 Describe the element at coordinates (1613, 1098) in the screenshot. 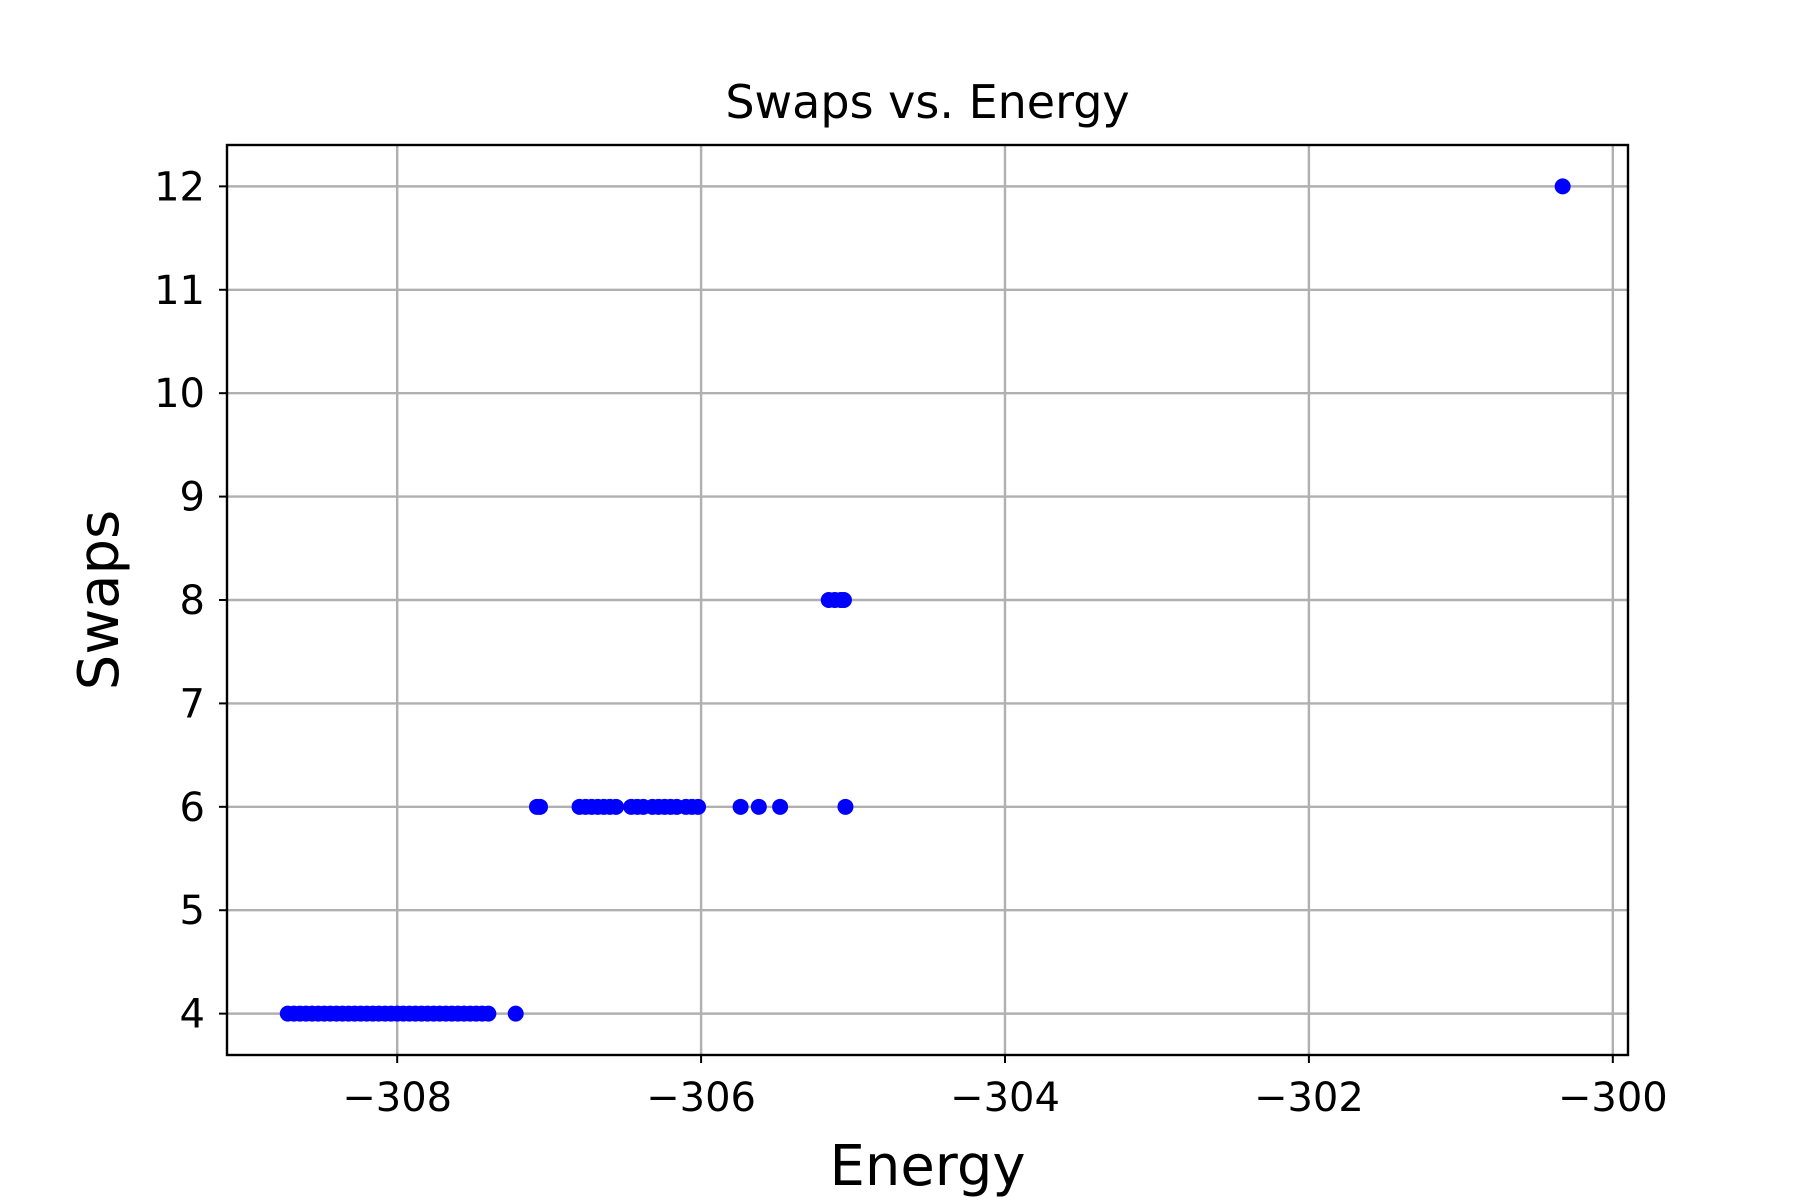

I see `x-tick-label: −300` at that location.